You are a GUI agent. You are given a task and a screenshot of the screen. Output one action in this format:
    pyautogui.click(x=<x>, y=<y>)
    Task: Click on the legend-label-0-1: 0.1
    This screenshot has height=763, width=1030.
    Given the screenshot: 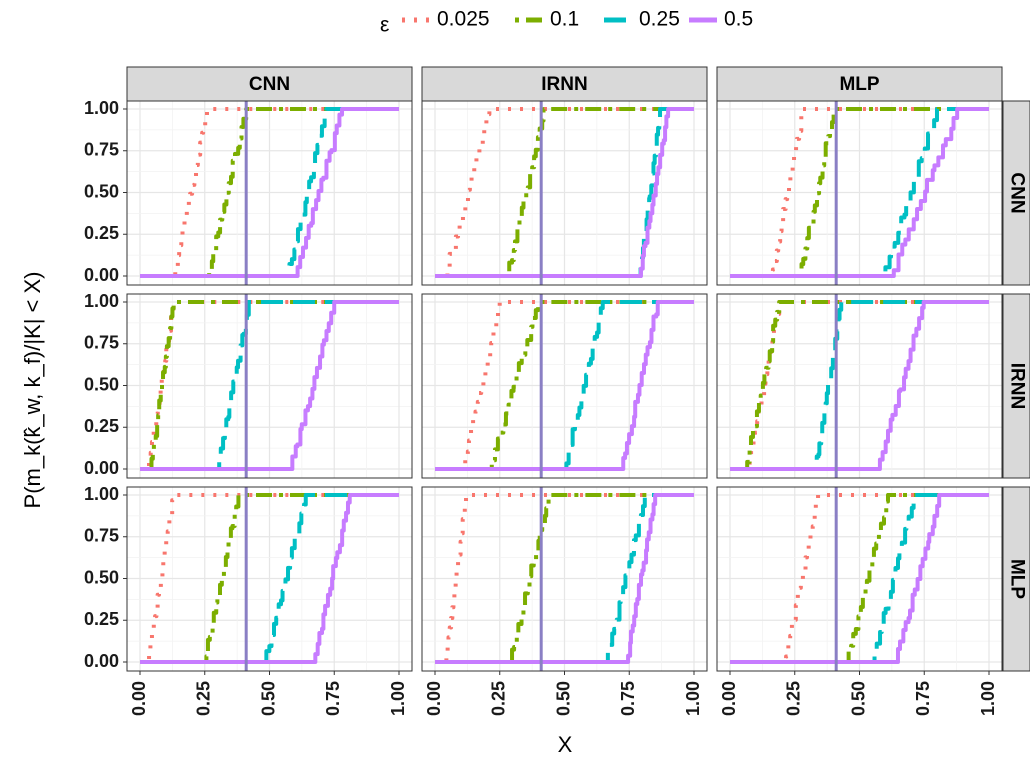 What is the action you would take?
    pyautogui.click(x=564, y=19)
    